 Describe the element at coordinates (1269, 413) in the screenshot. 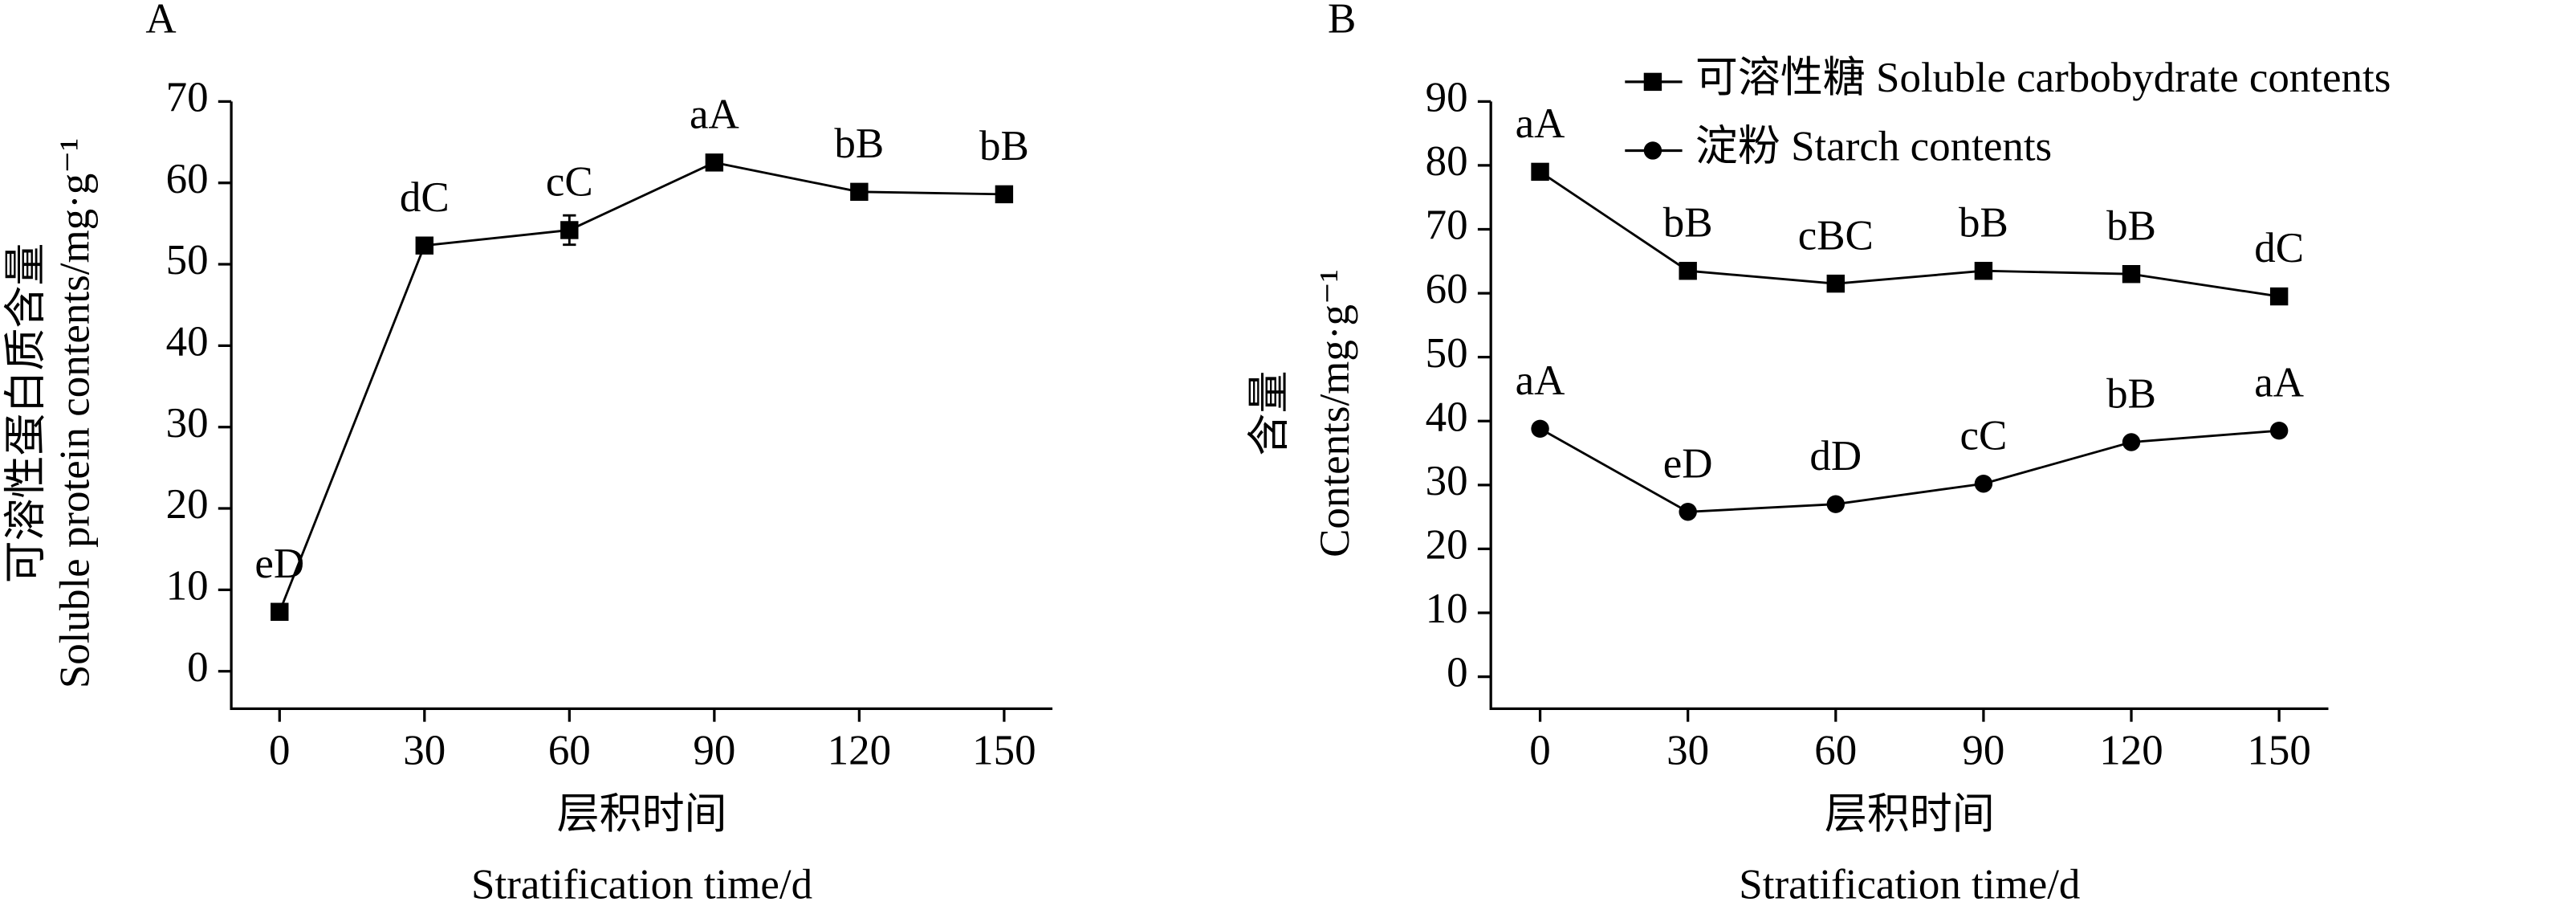

I see `y-axis-label: 含量` at that location.